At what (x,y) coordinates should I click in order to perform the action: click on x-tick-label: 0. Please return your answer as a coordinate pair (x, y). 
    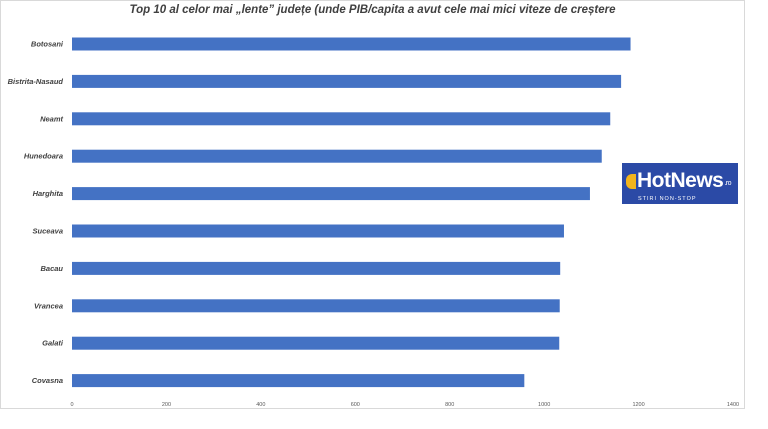
    Looking at the image, I should click on (71, 405).